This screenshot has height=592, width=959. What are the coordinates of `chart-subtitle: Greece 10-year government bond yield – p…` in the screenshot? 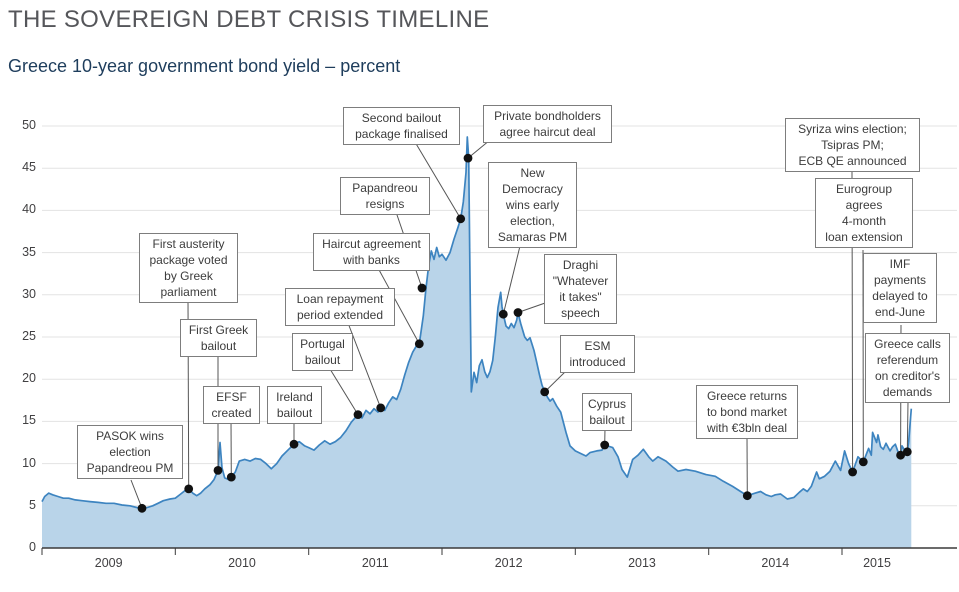 It's located at (204, 66).